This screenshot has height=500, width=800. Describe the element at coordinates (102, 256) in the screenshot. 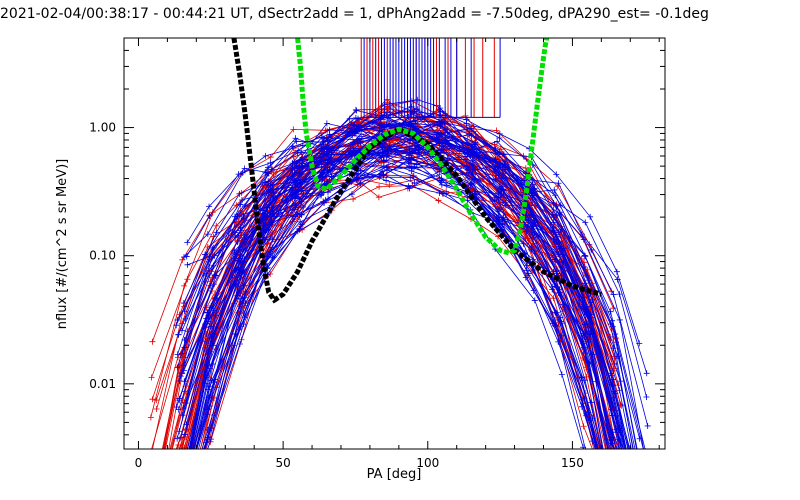

I see `y-tick-label: 0.10` at that location.